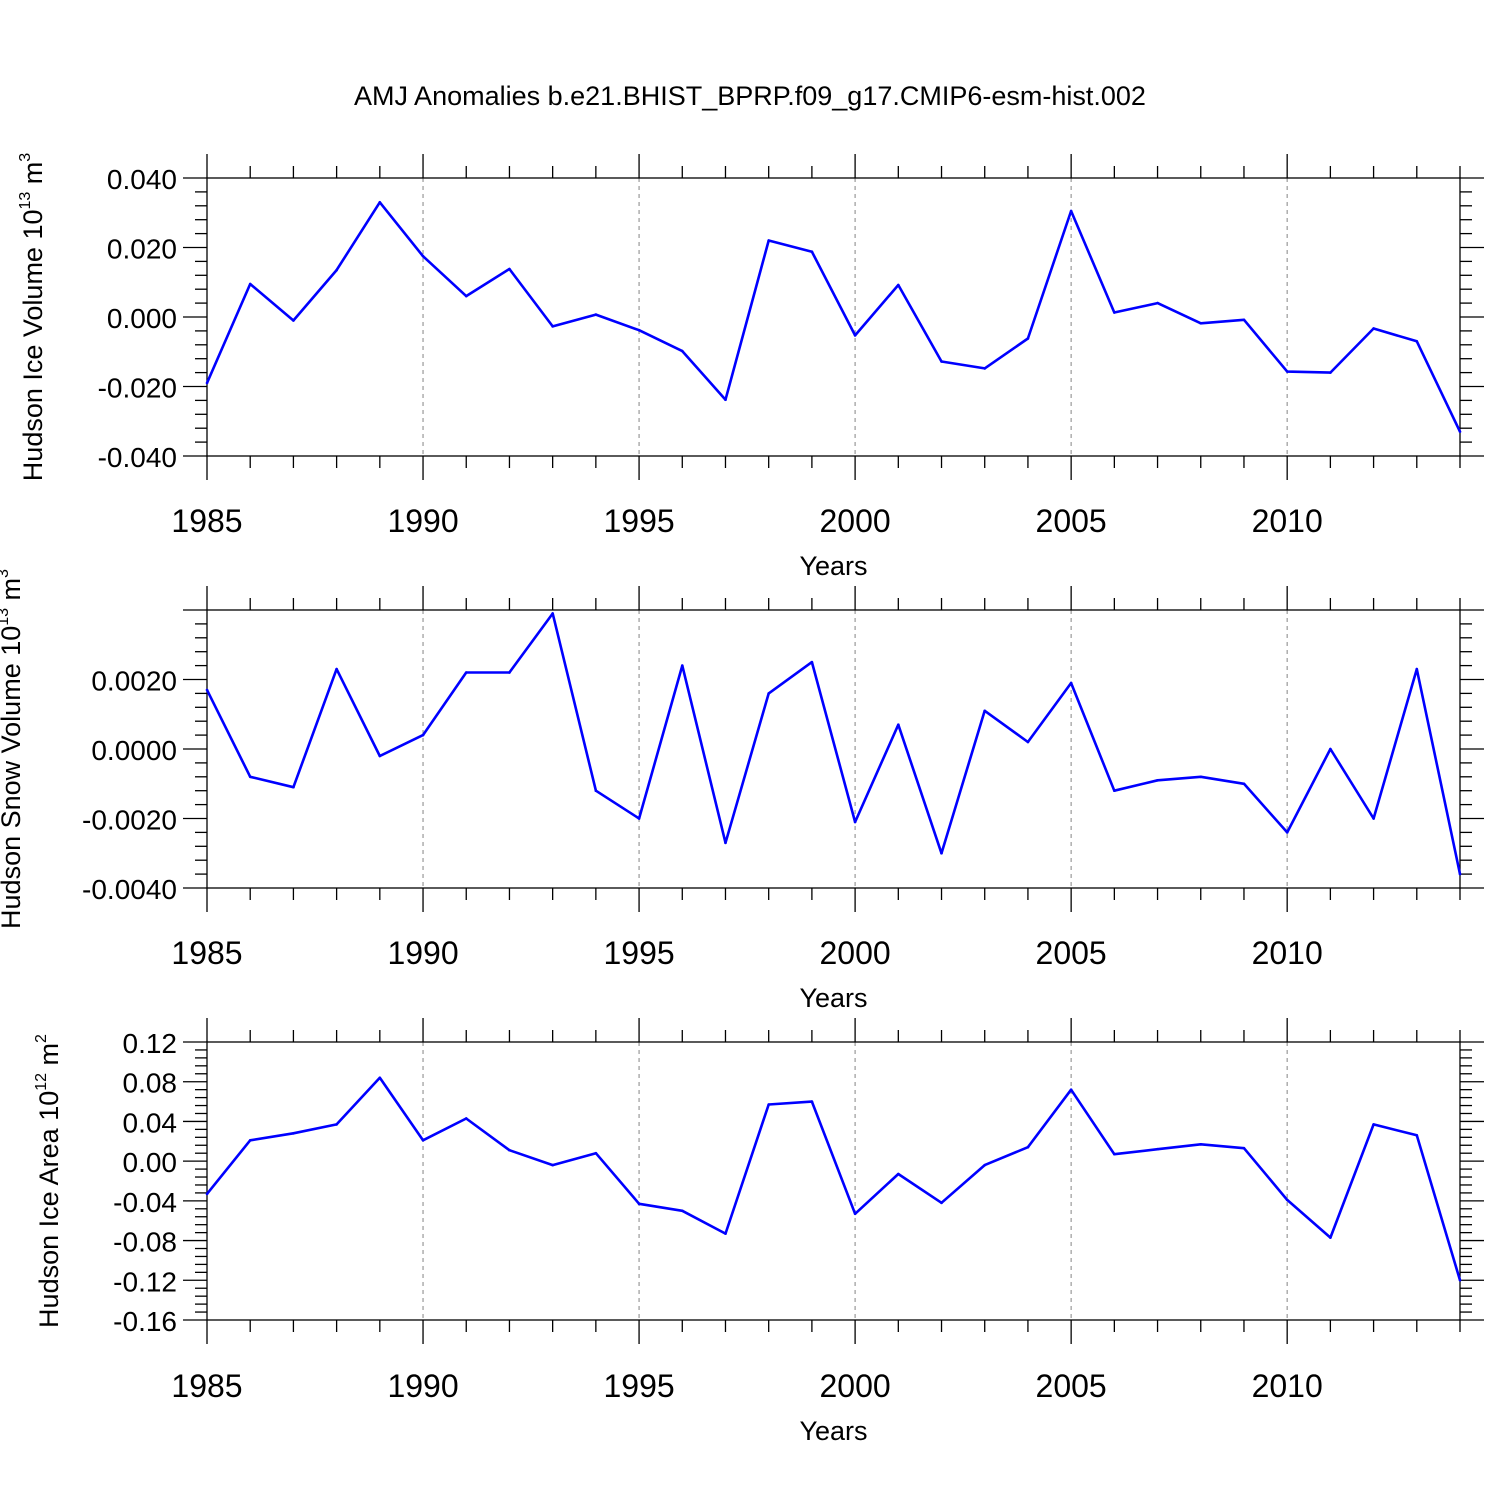 The height and width of the screenshot is (1500, 1500). What do you see at coordinates (142, 318) in the screenshot?
I see `y-tick-label: 0.000` at bounding box center [142, 318].